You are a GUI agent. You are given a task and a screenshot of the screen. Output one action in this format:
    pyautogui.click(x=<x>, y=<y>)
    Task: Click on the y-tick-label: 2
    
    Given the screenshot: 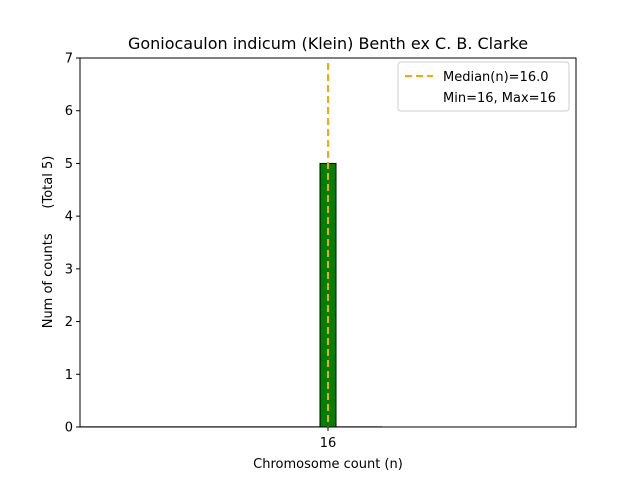 What is the action you would take?
    pyautogui.click(x=69, y=322)
    